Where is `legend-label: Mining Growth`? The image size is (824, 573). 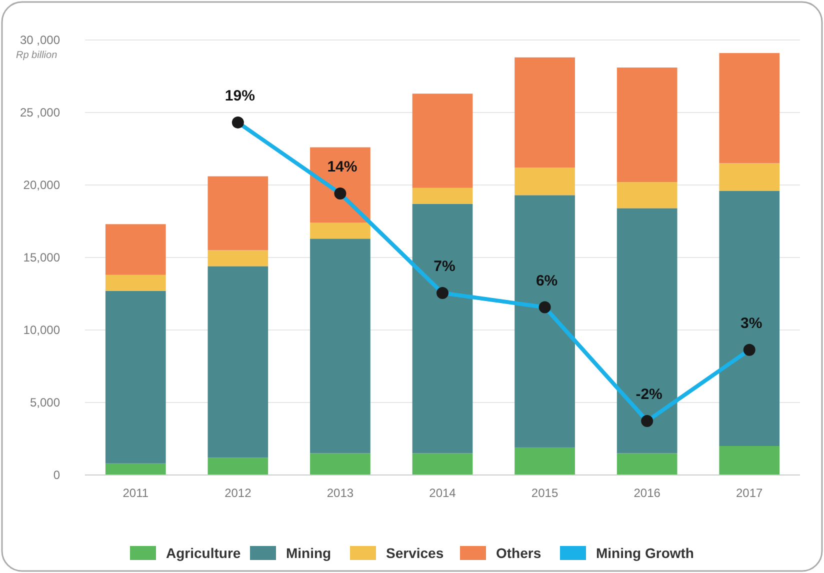 legend-label: Mining Growth is located at coordinates (645, 553).